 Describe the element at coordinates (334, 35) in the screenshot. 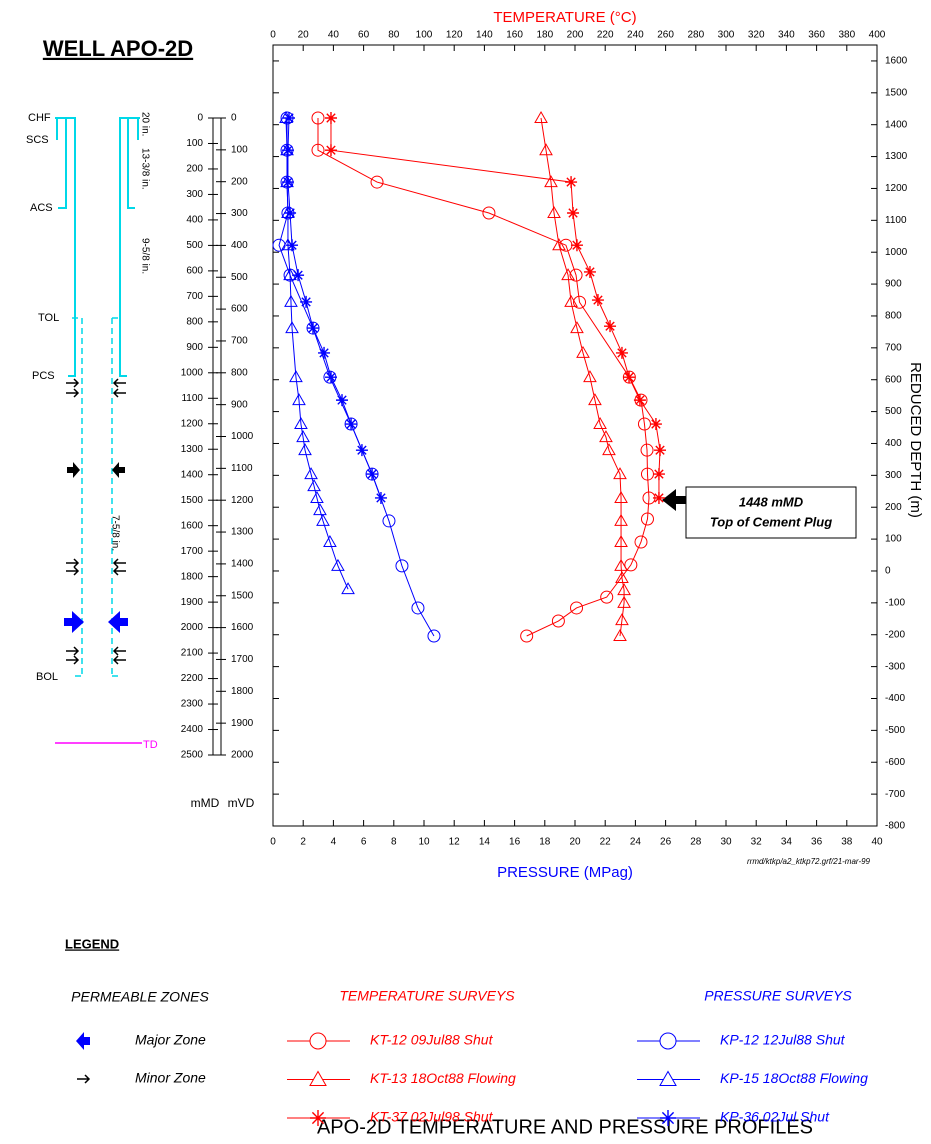

I see `top-tick-label: 40` at that location.